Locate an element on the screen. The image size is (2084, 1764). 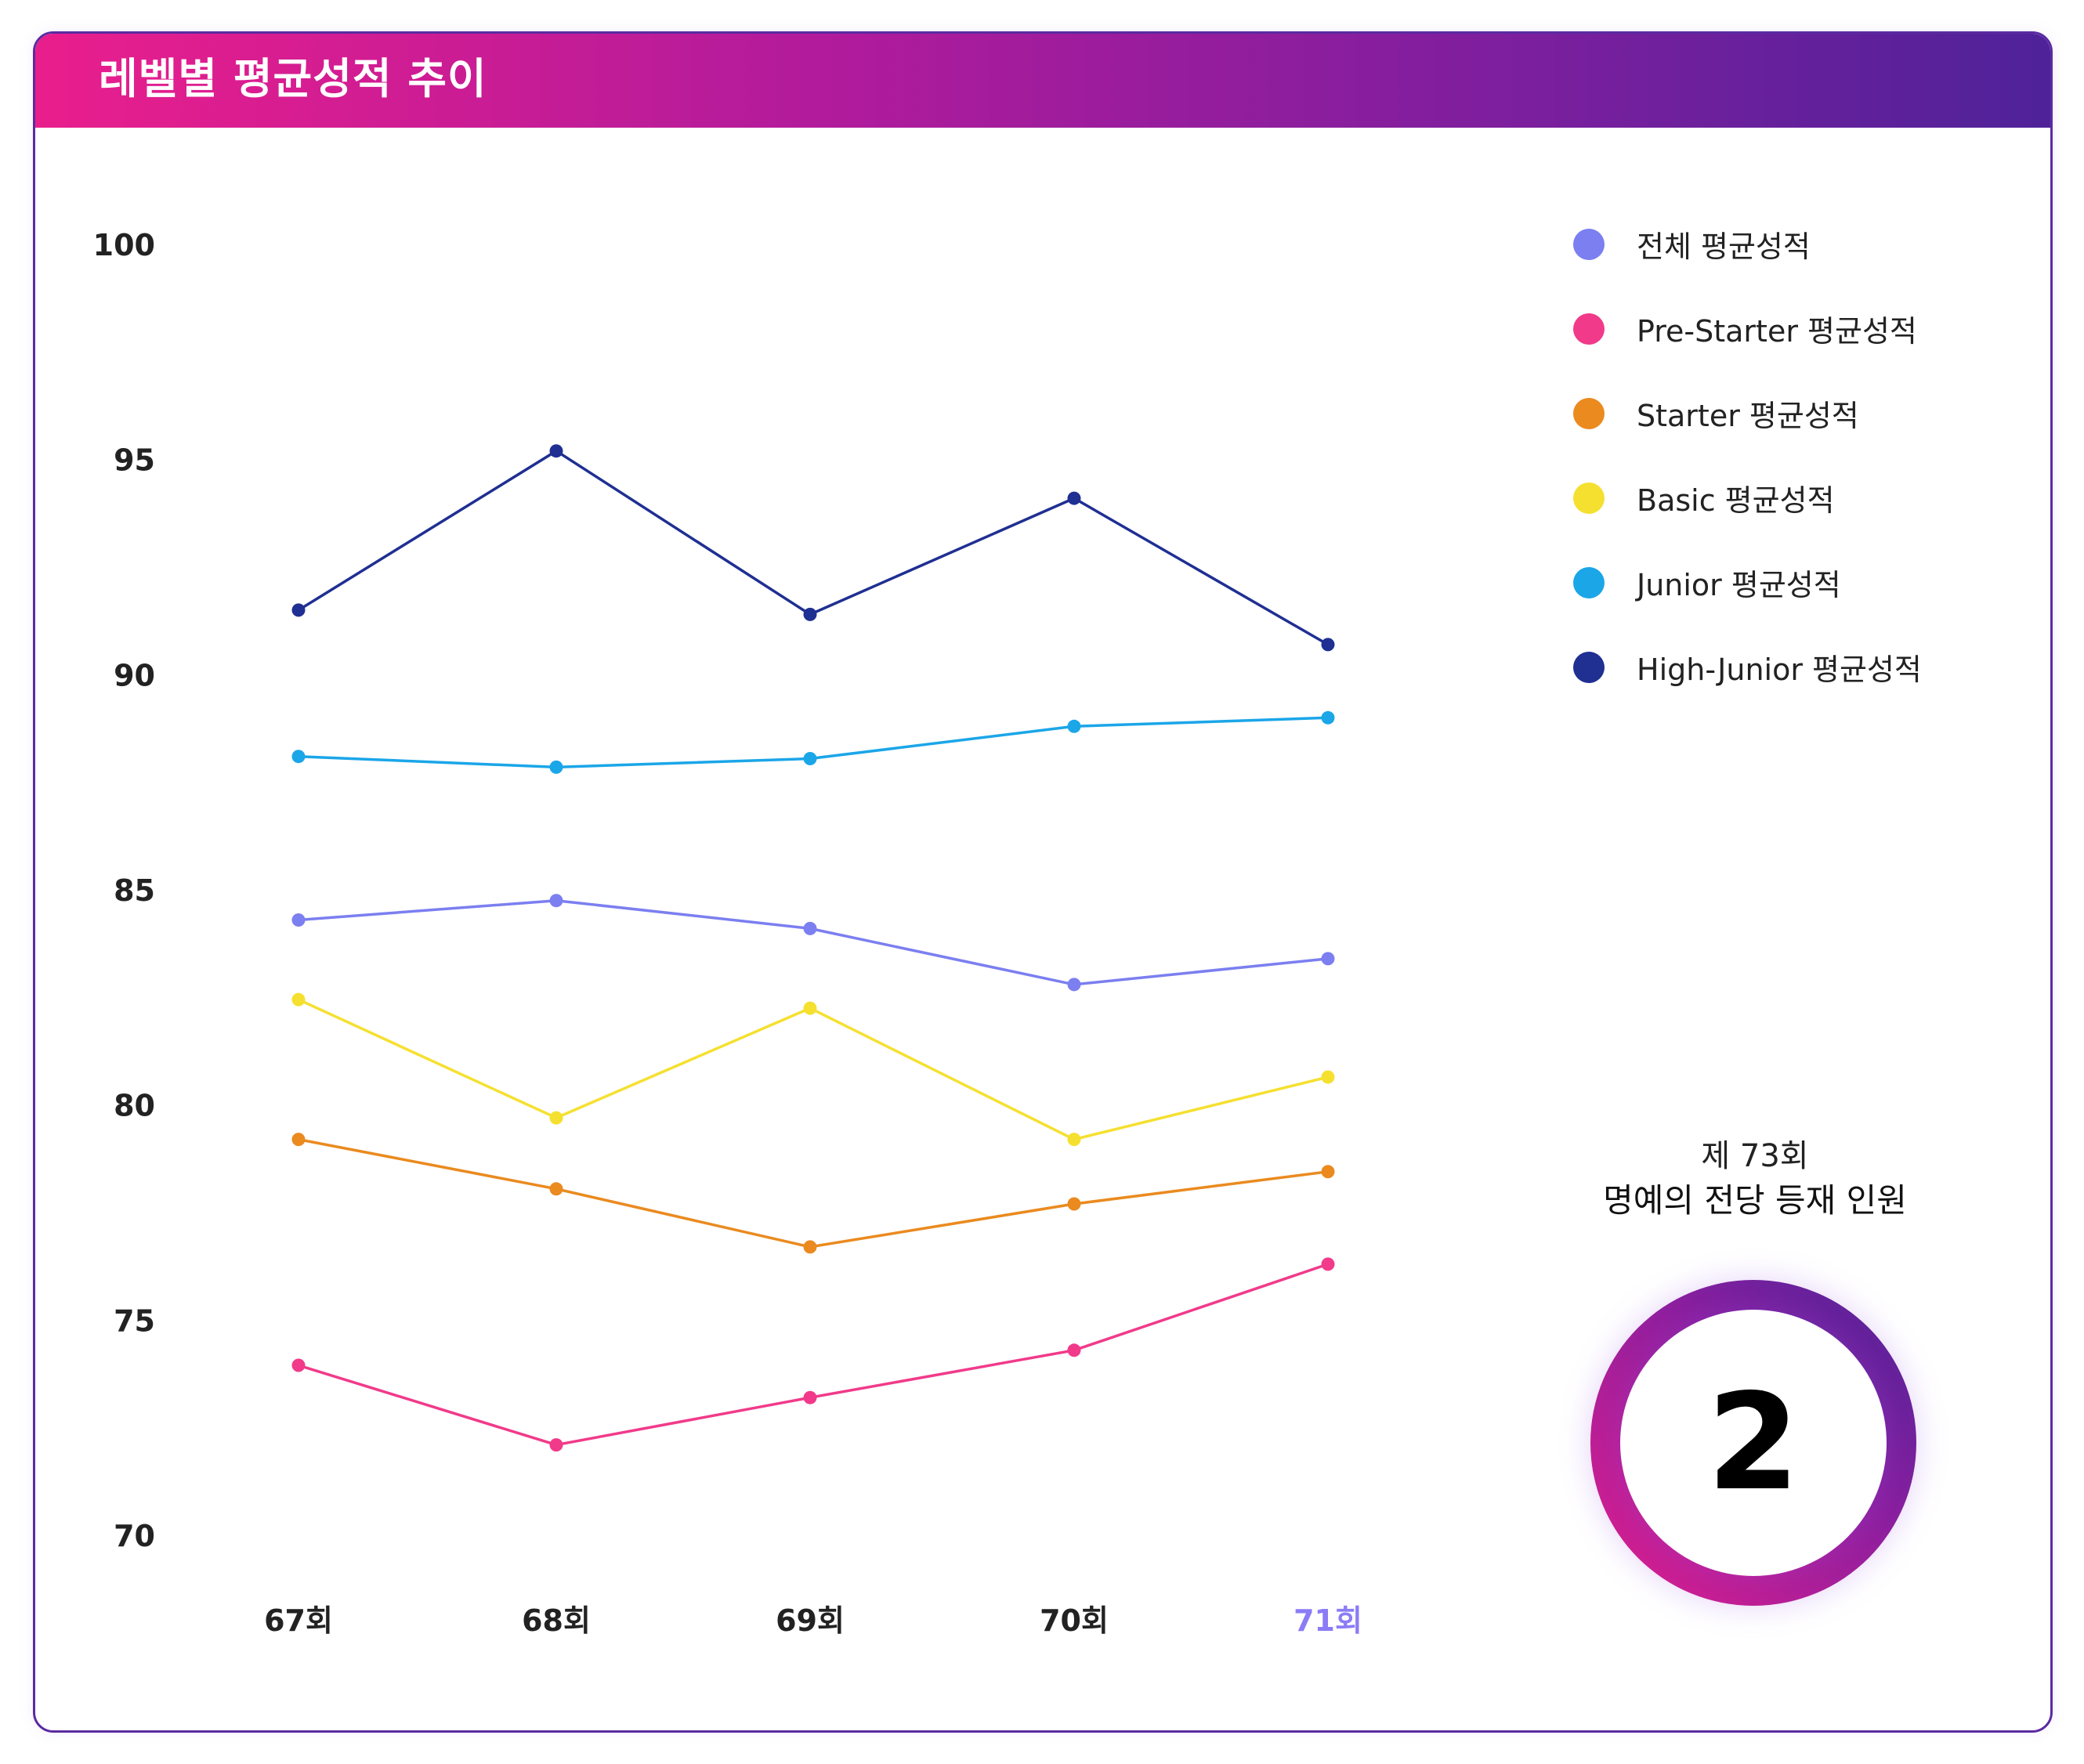
card-header: 레벨별 평균성적 추이 is located at coordinates (1042, 81).